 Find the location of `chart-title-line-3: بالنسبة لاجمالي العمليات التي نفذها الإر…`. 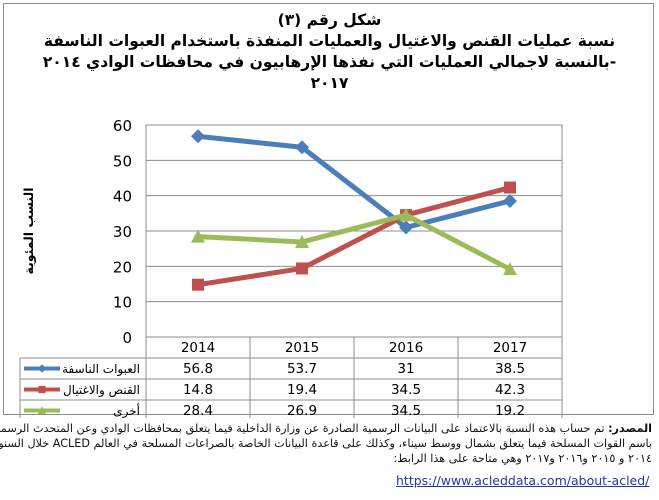

chart-title-line-3: بالنسبة لاجمالي العمليات التي نفذها الإر… is located at coordinates (329, 62).